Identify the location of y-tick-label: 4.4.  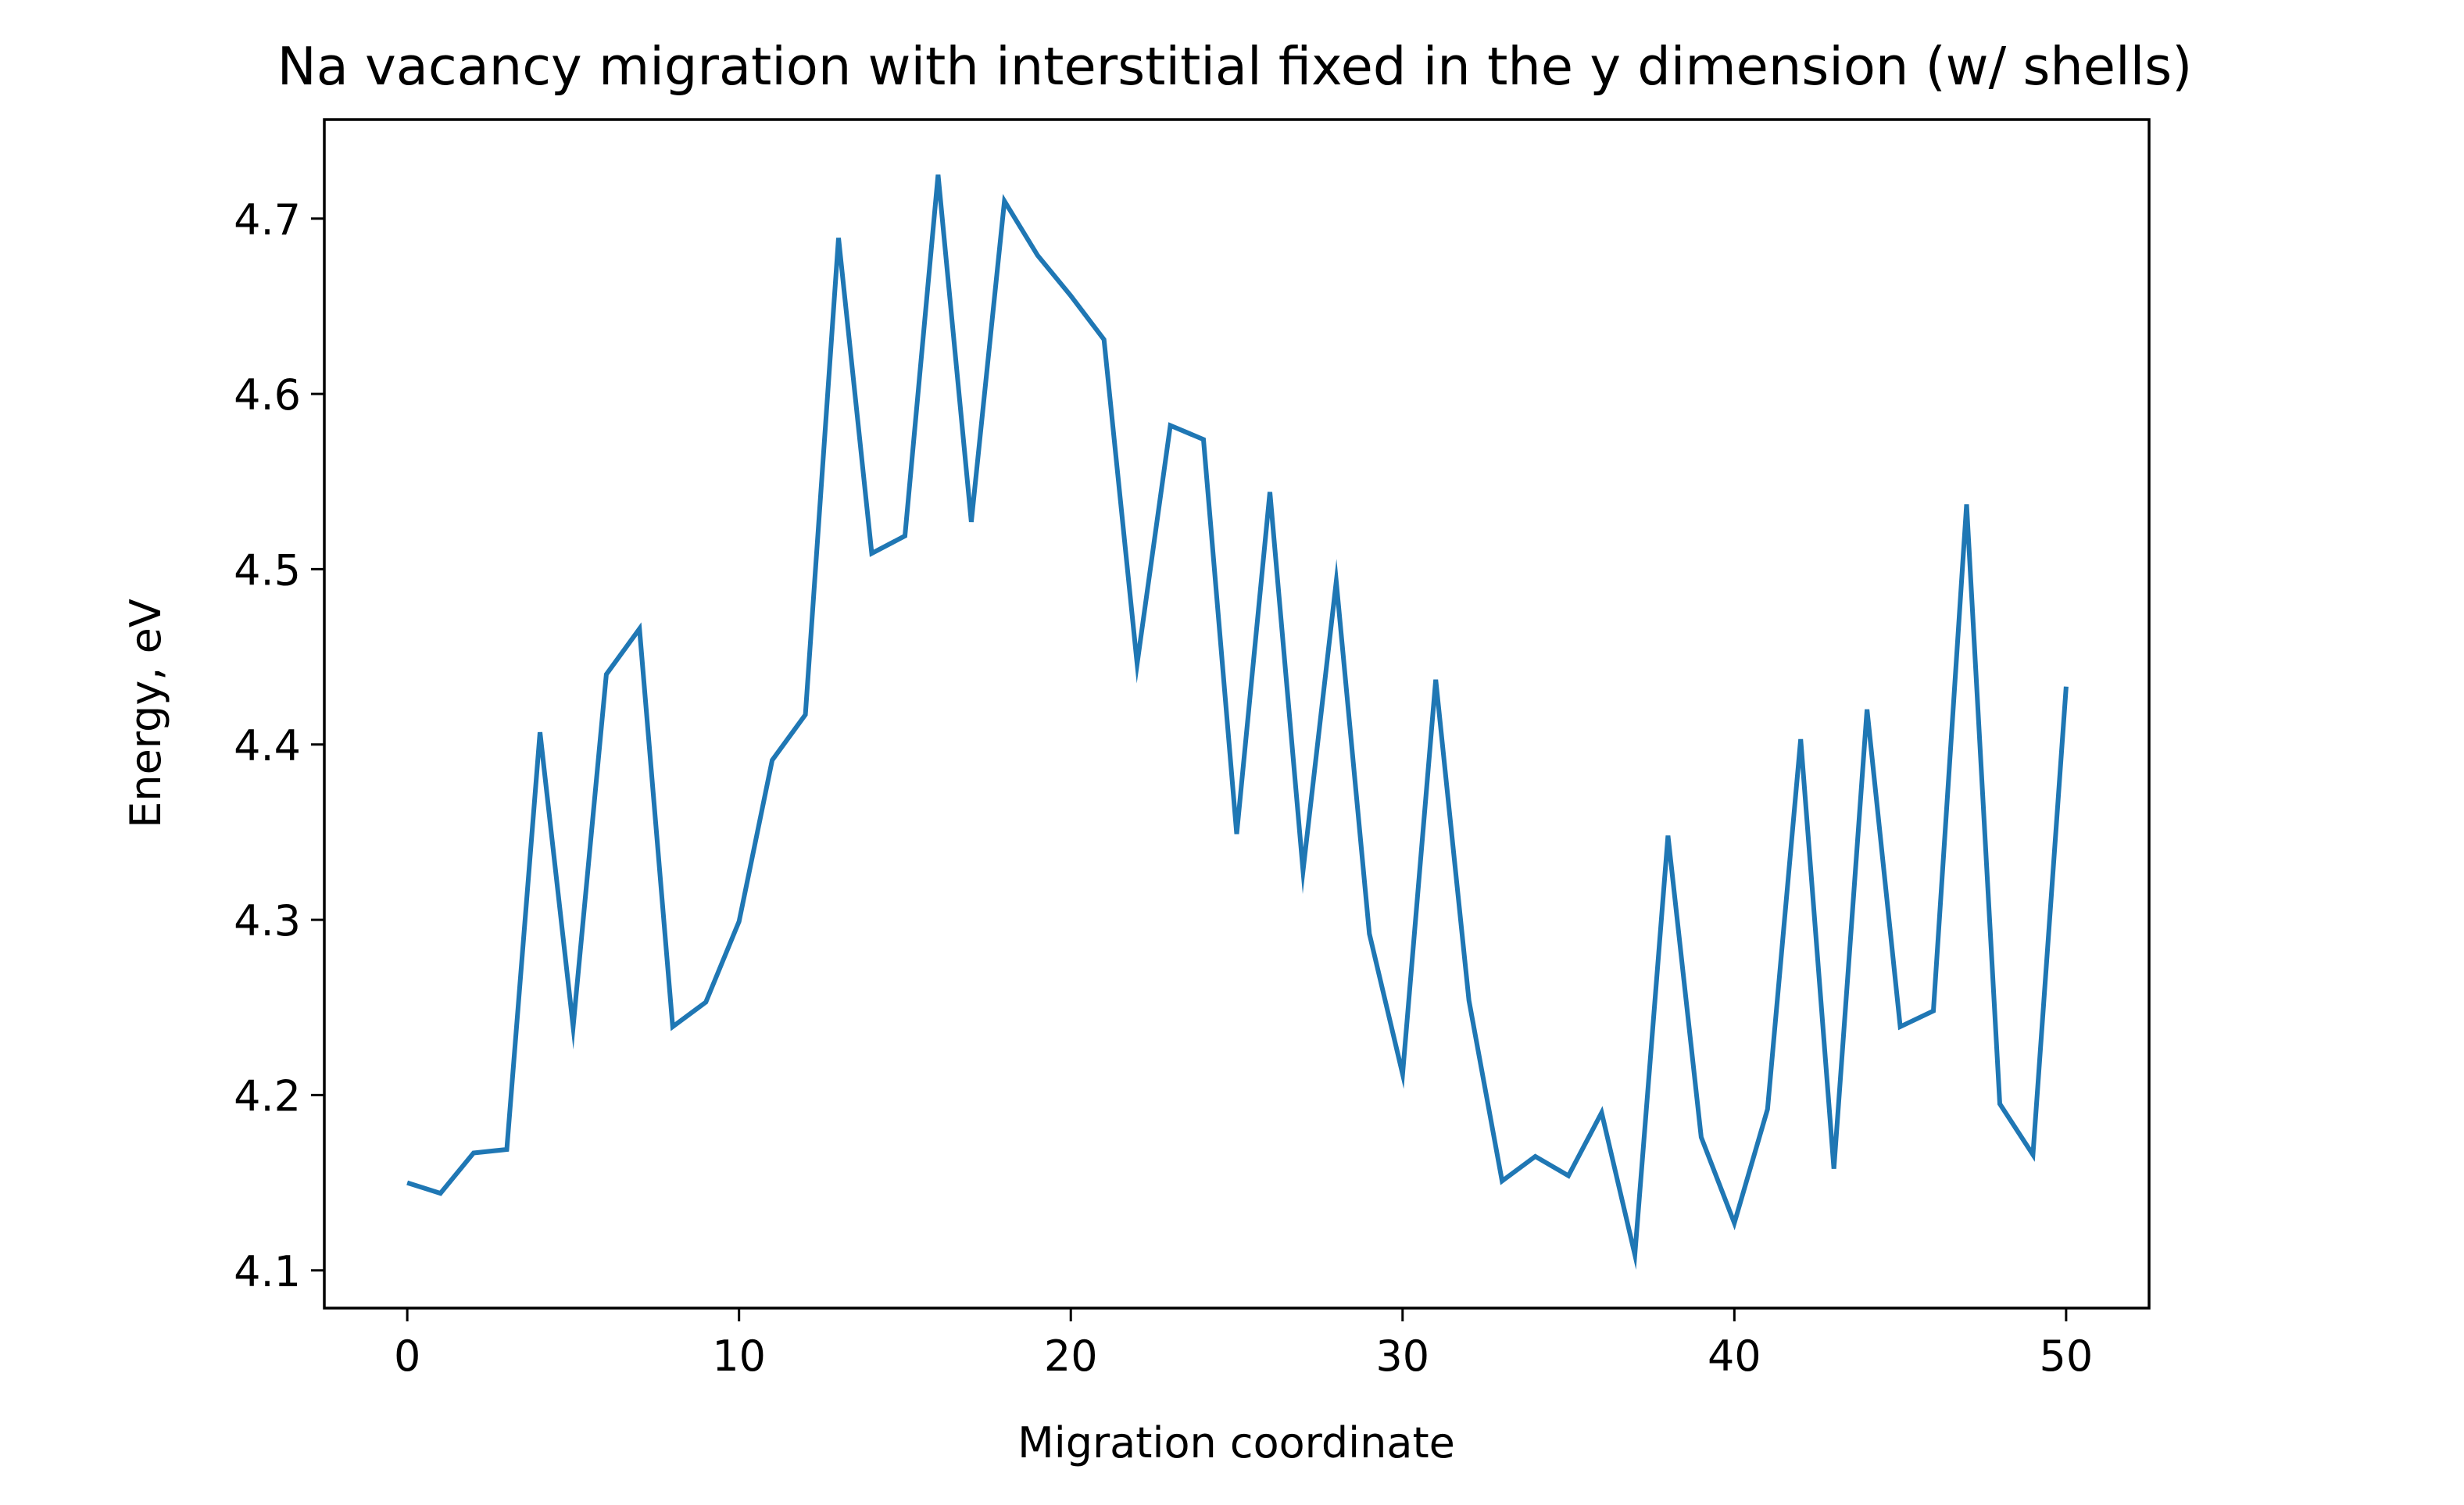
(267, 745).